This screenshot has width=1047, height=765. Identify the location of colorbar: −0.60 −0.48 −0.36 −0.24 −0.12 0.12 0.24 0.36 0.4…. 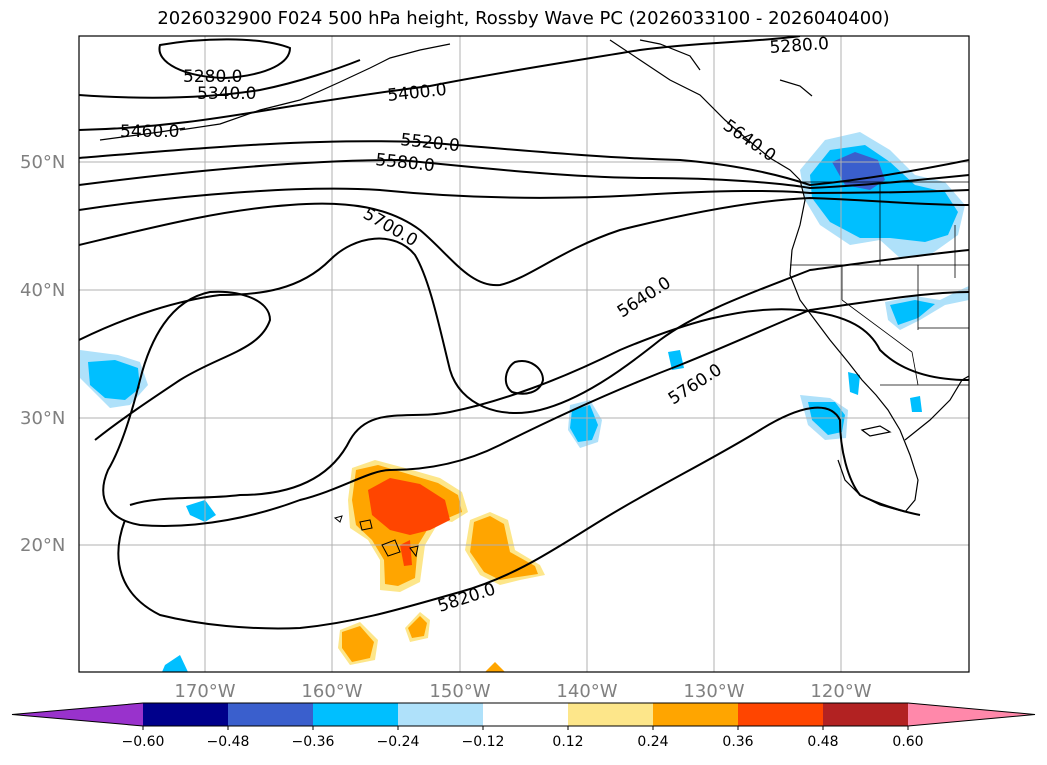
(523, 726).